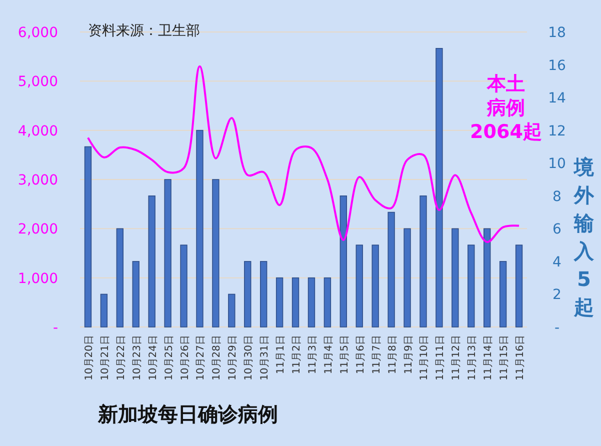 The width and height of the screenshot is (601, 446). Describe the element at coordinates (201, 357) in the screenshot. I see `x-tick-label: 10月27日` at that location.